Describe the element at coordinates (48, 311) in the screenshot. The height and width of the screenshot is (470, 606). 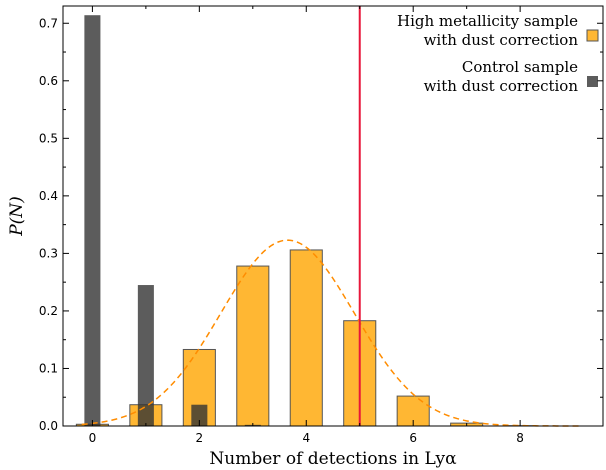
I see `y-tick-label: 0.2` at that location.